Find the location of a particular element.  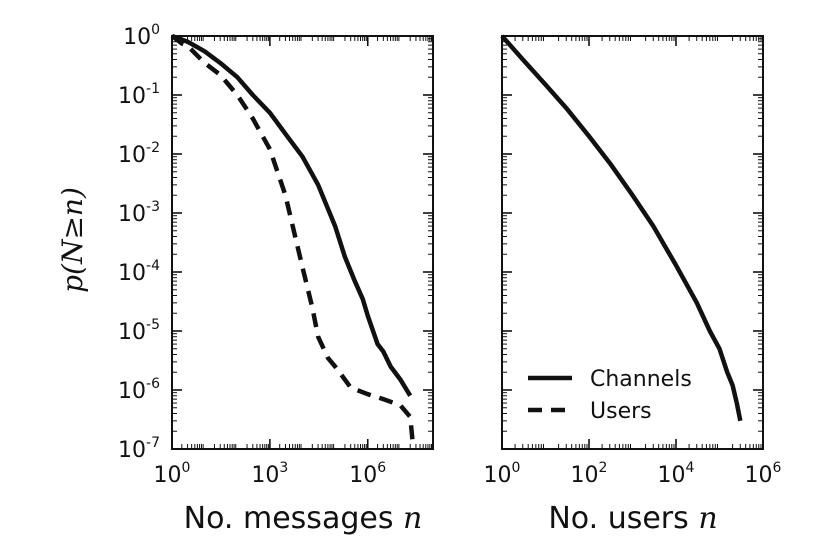

y-tick-label: 10⁻² is located at coordinates (139, 154).